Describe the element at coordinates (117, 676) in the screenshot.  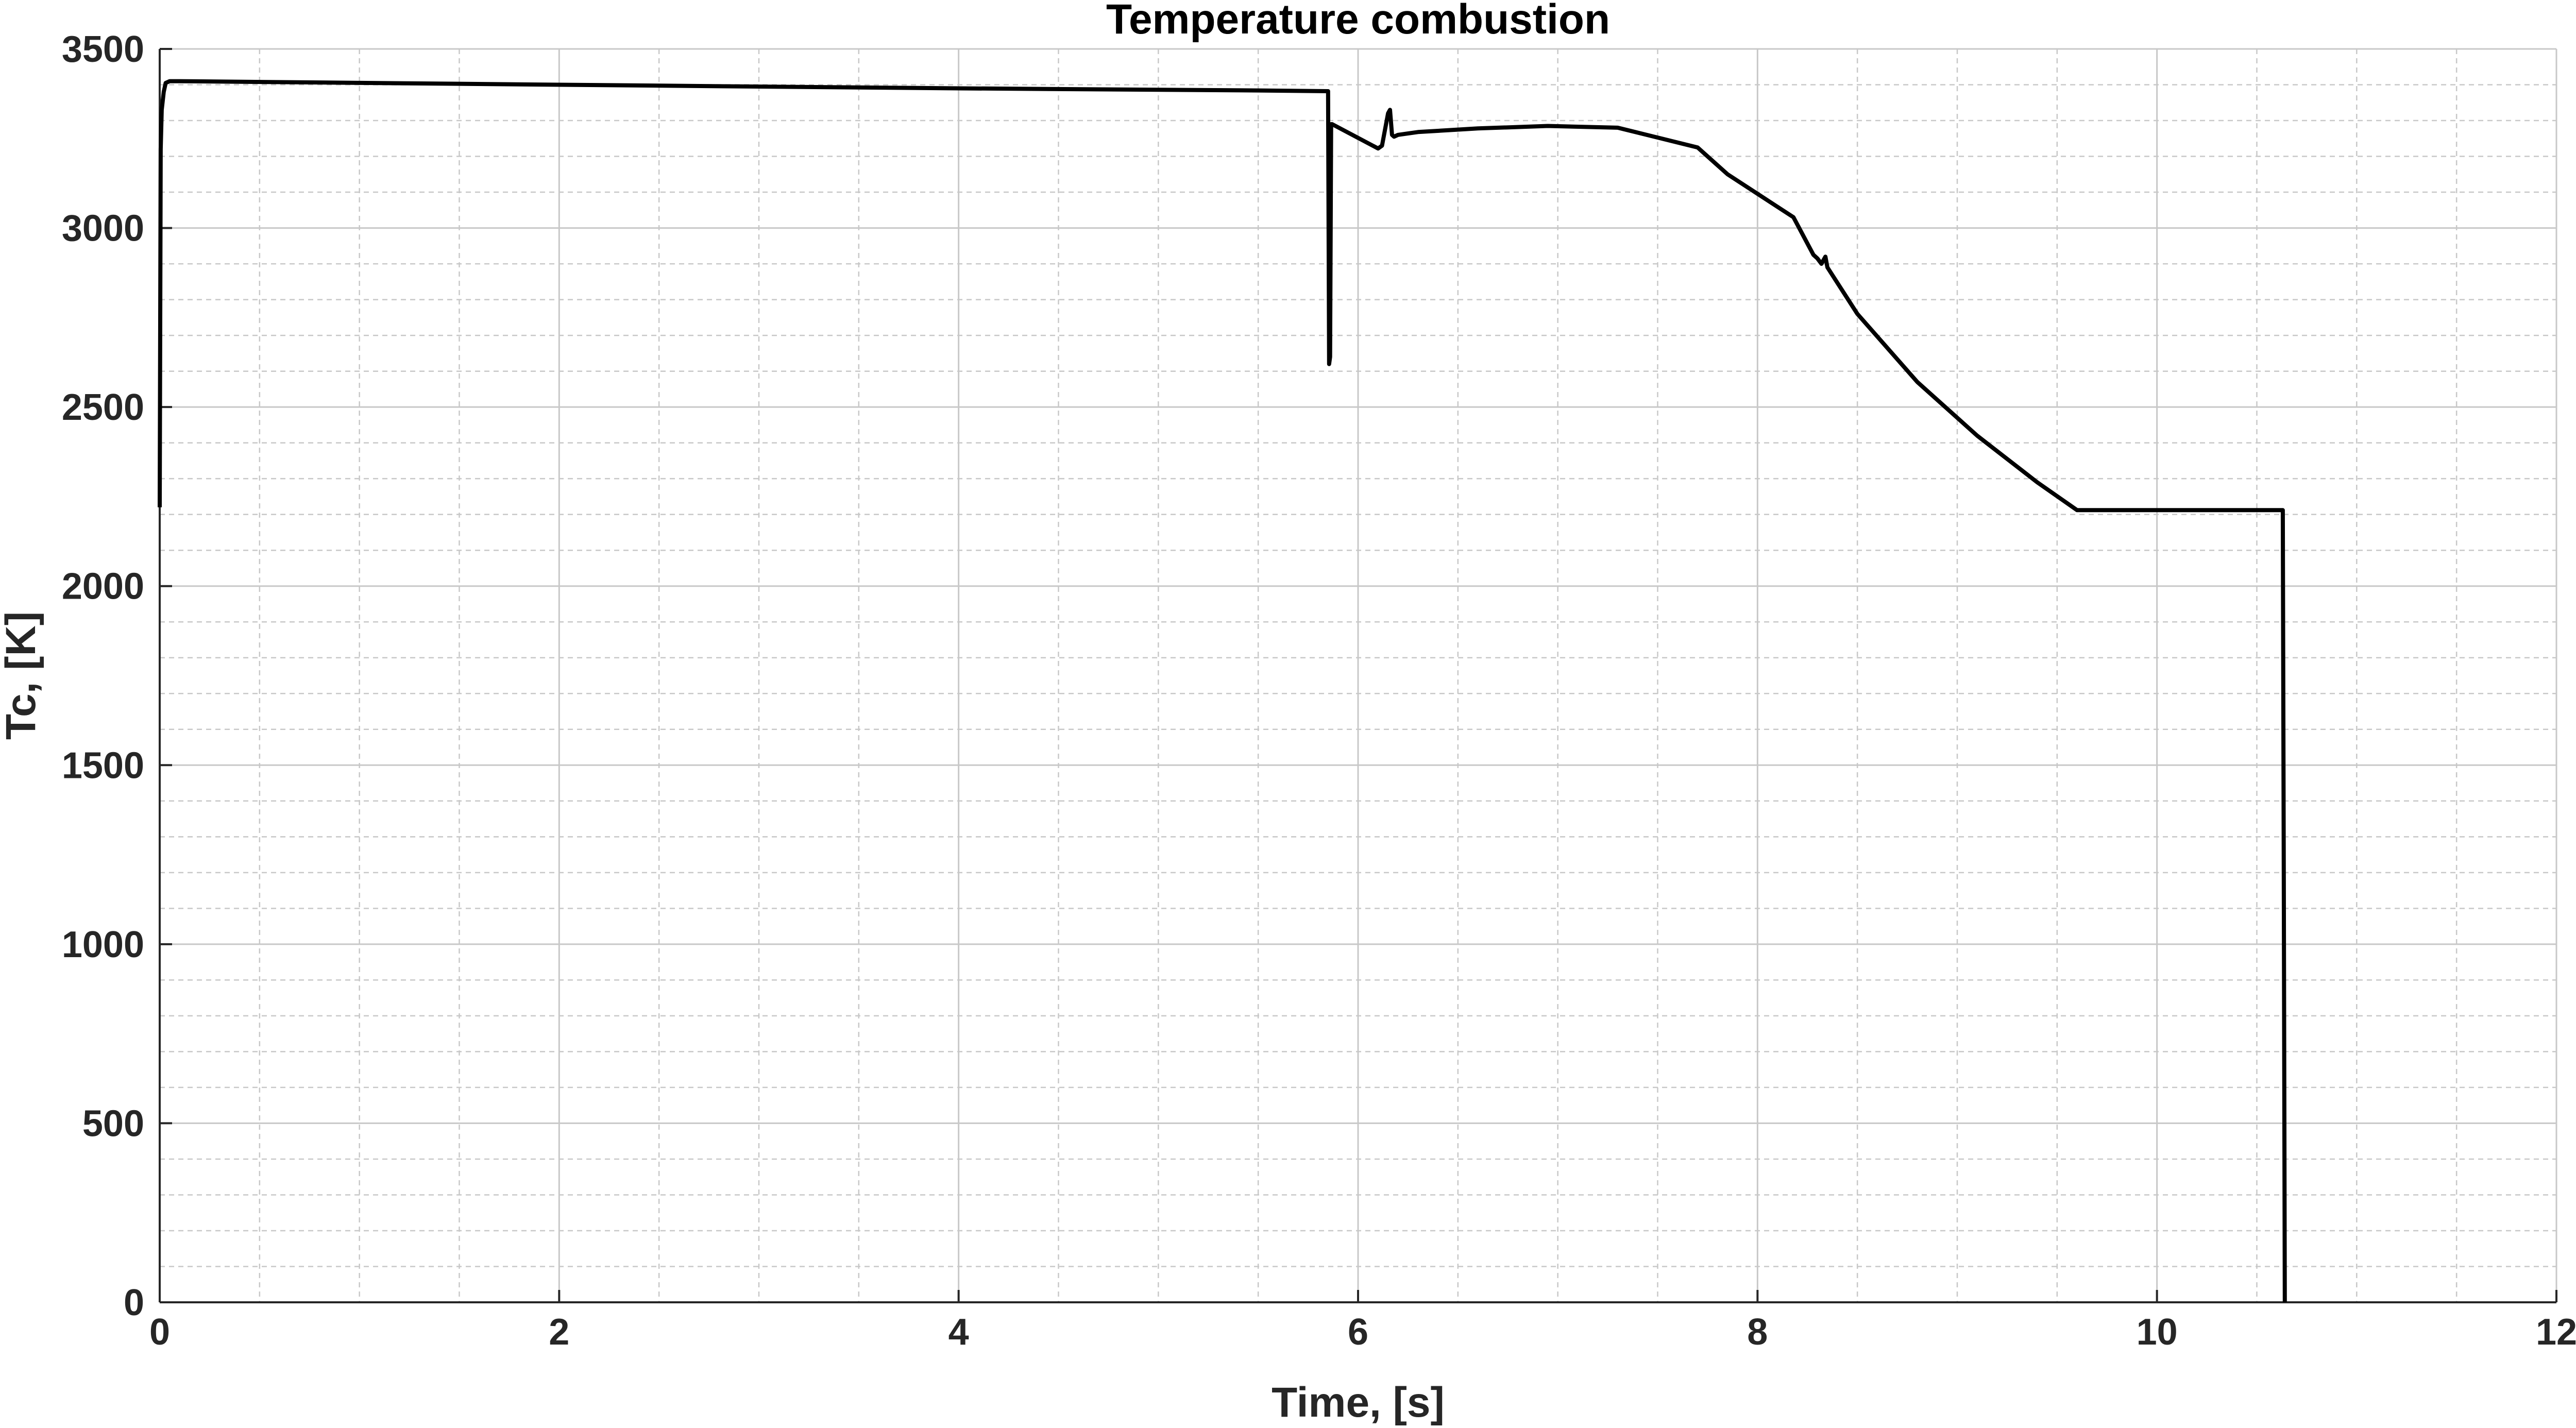
I see `y-axis-ticks: 0 500 1000 1500 2000 2500 3000 3500` at that location.